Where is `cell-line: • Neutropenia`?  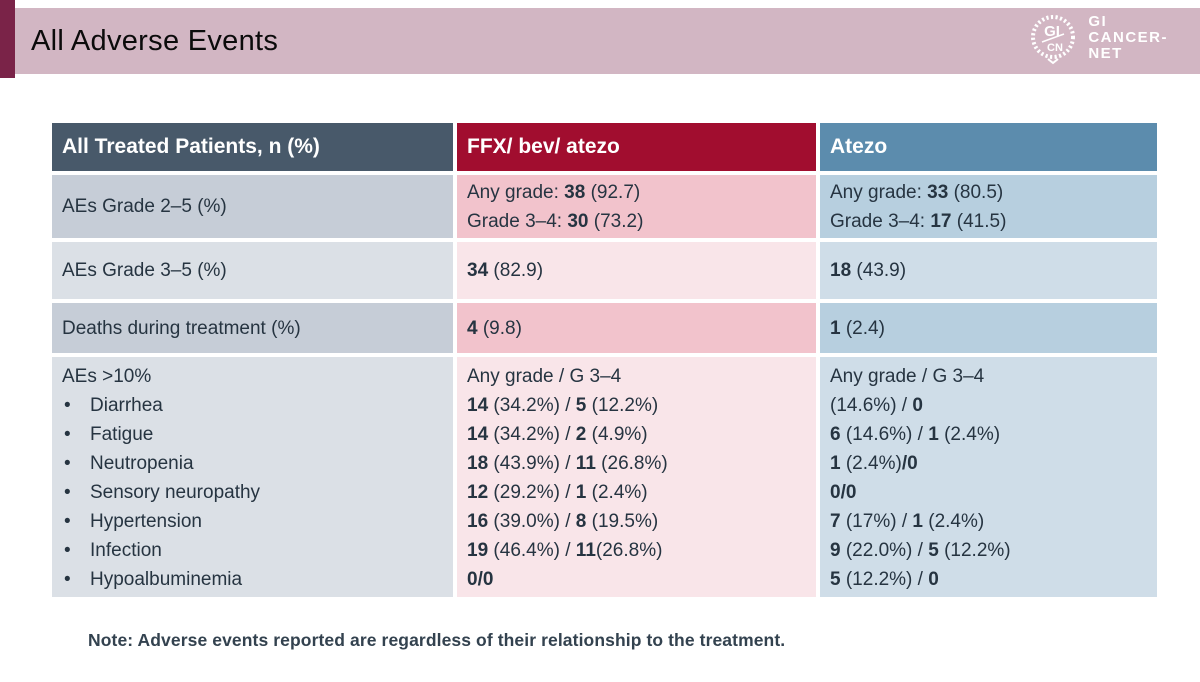
cell-line: • Neutropenia is located at coordinates (252, 463).